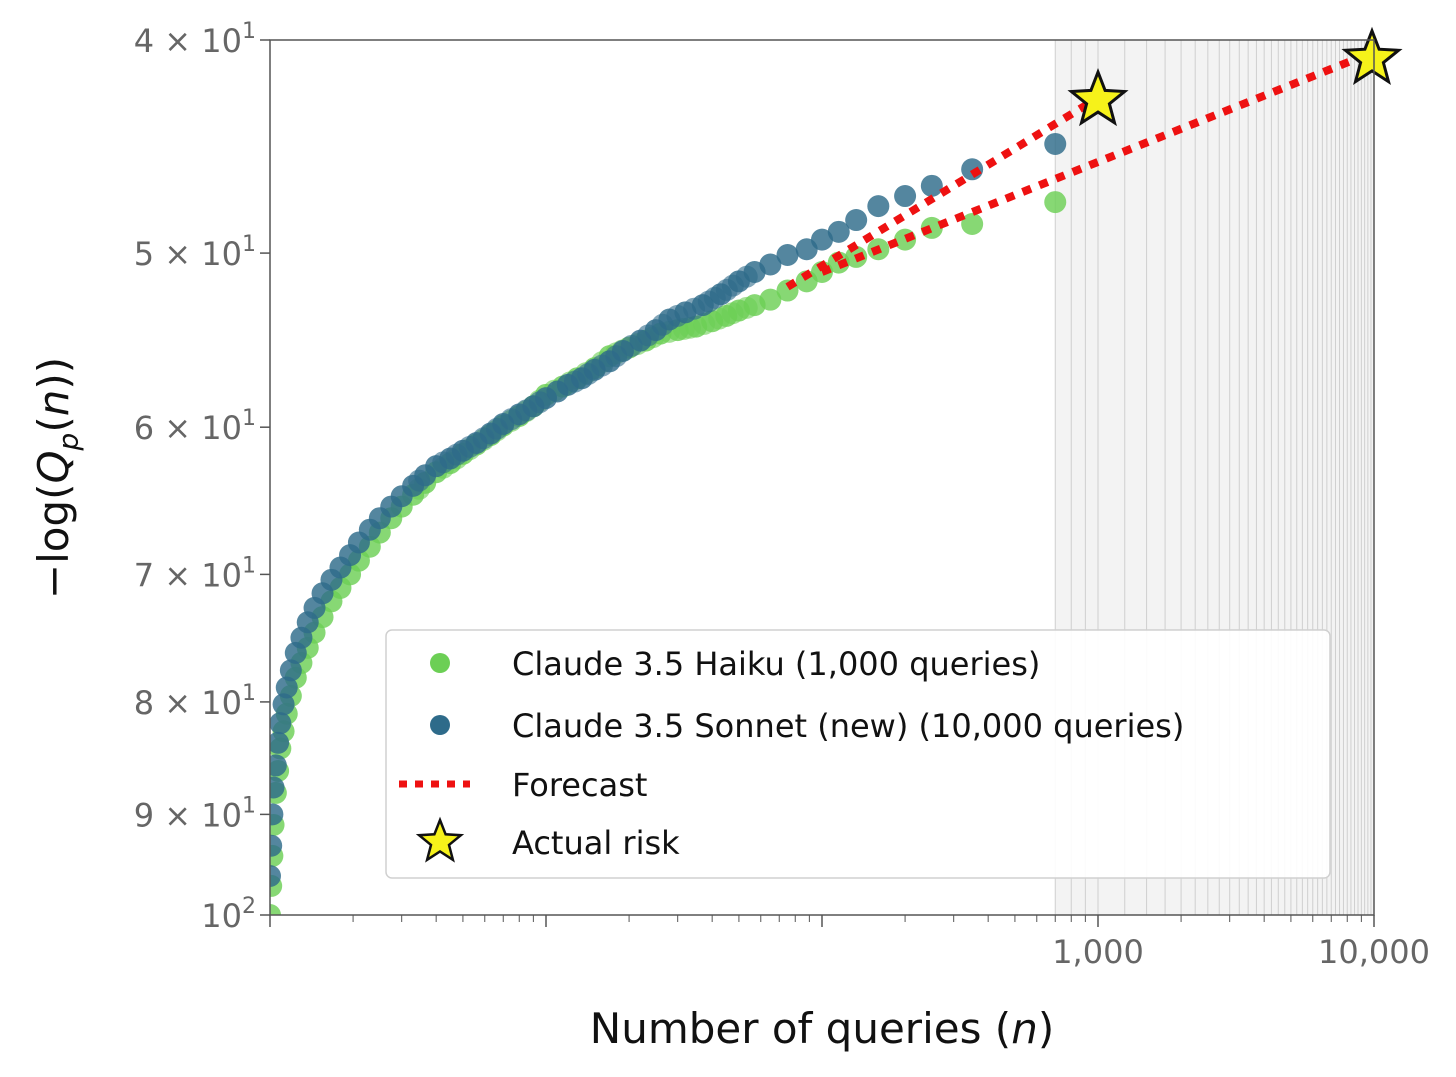 The image size is (1456, 1077). I want to click on x-axis-title: Number of queries (n), so click(822, 1028).